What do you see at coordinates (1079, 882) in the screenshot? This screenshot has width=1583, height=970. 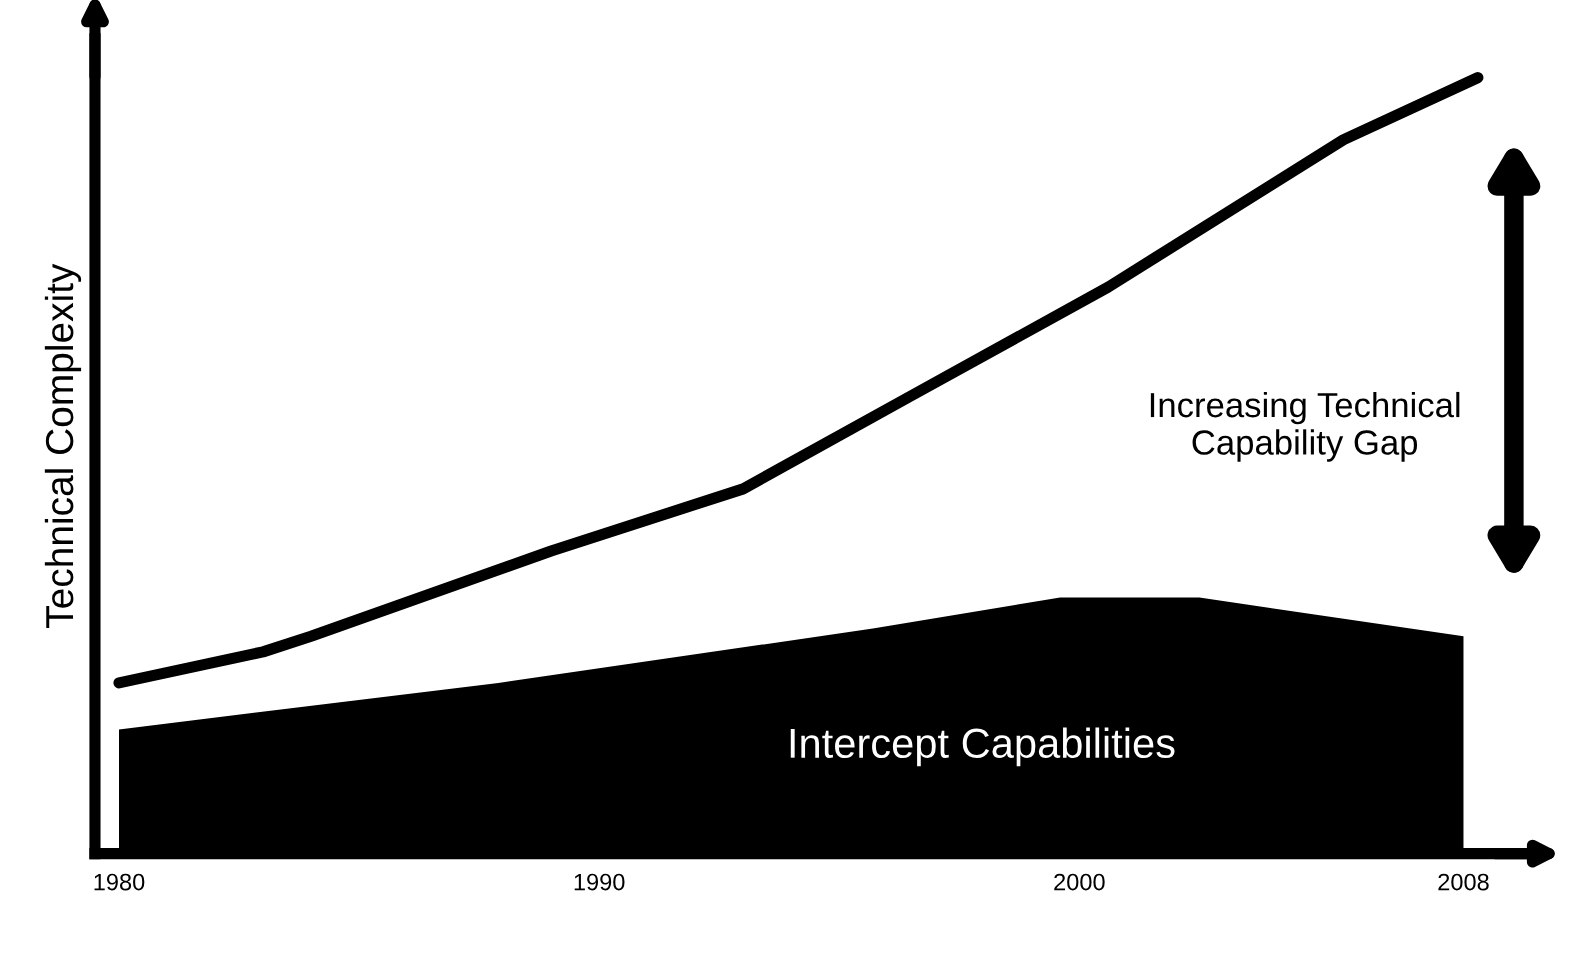 I see `x-tick-label: 2000` at bounding box center [1079, 882].